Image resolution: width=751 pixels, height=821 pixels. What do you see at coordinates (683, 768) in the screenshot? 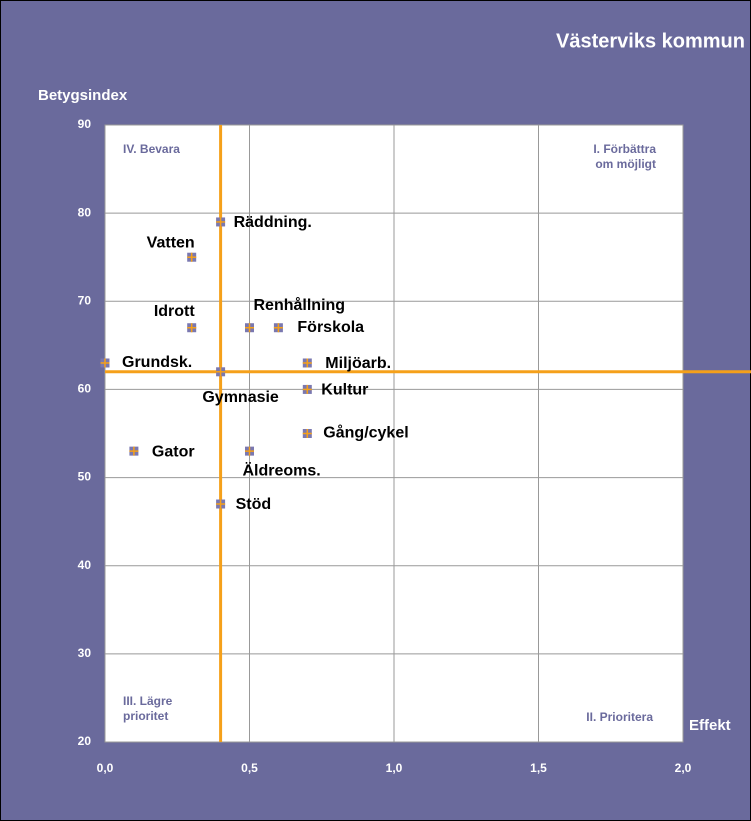
I see `x-tick-label: 2,0` at bounding box center [683, 768].